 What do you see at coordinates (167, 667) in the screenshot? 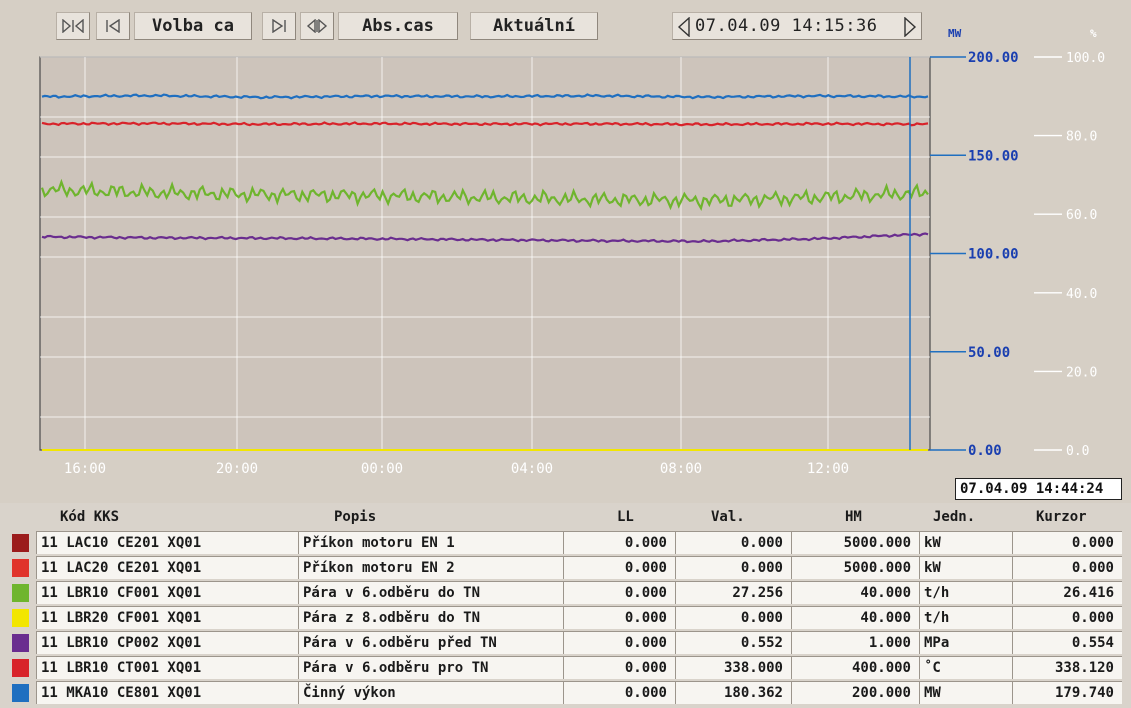
I see `cell-kks: 11 LBR10 CT001 XQ01` at bounding box center [167, 667].